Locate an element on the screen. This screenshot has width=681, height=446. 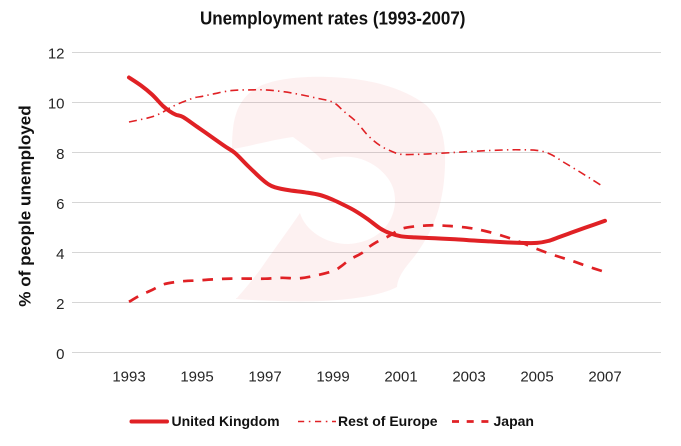
svg-text: United Kingdom is located at coordinates (226, 421).